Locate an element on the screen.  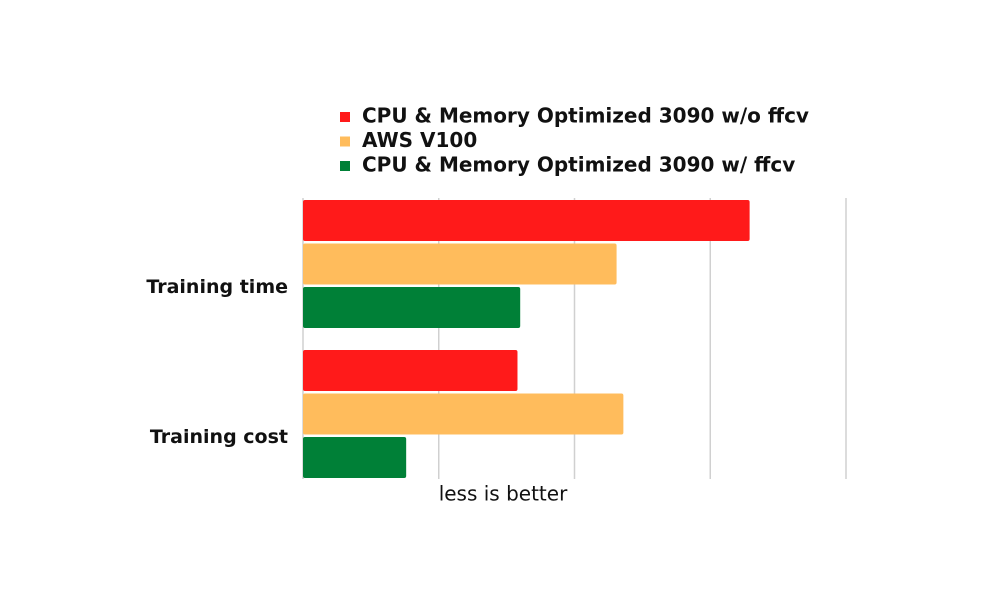
y-tick-label: Training cost is located at coordinates (219, 437).